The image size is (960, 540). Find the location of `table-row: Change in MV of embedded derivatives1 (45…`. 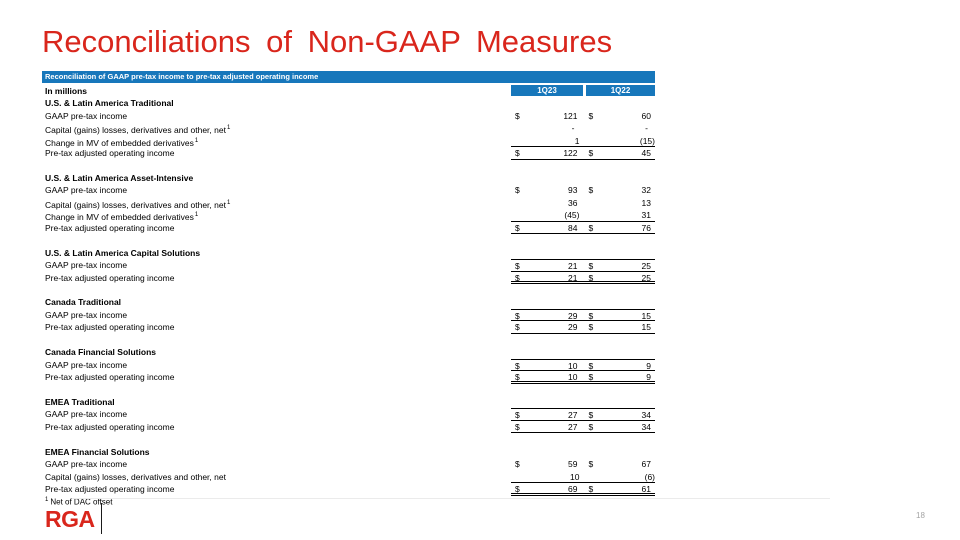

table-row: Change in MV of embedded derivatives1 (45… is located at coordinates (348, 215).